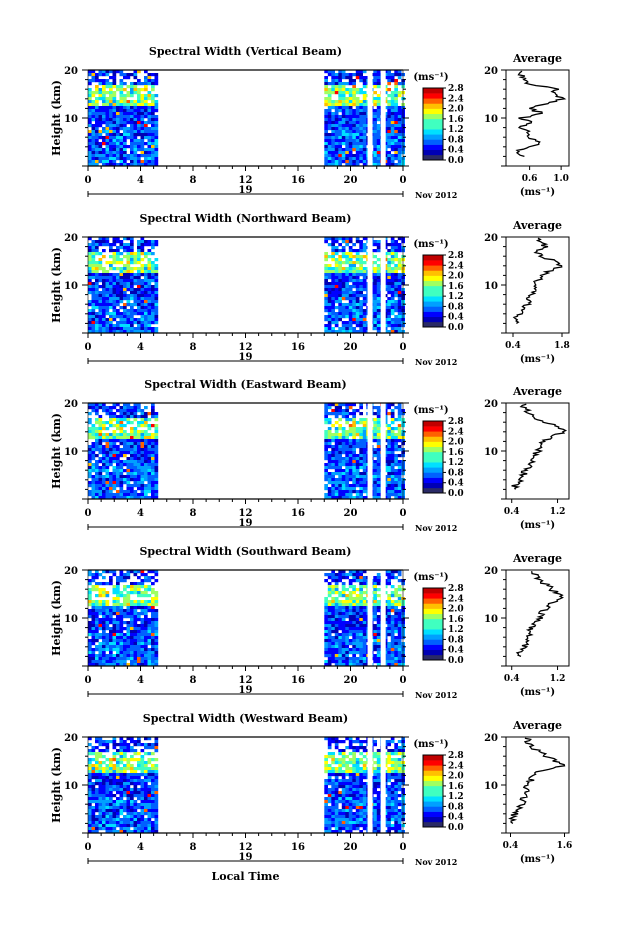  Describe the element at coordinates (433, 475) in the screenshot. I see `colorbar-segment` at that location.